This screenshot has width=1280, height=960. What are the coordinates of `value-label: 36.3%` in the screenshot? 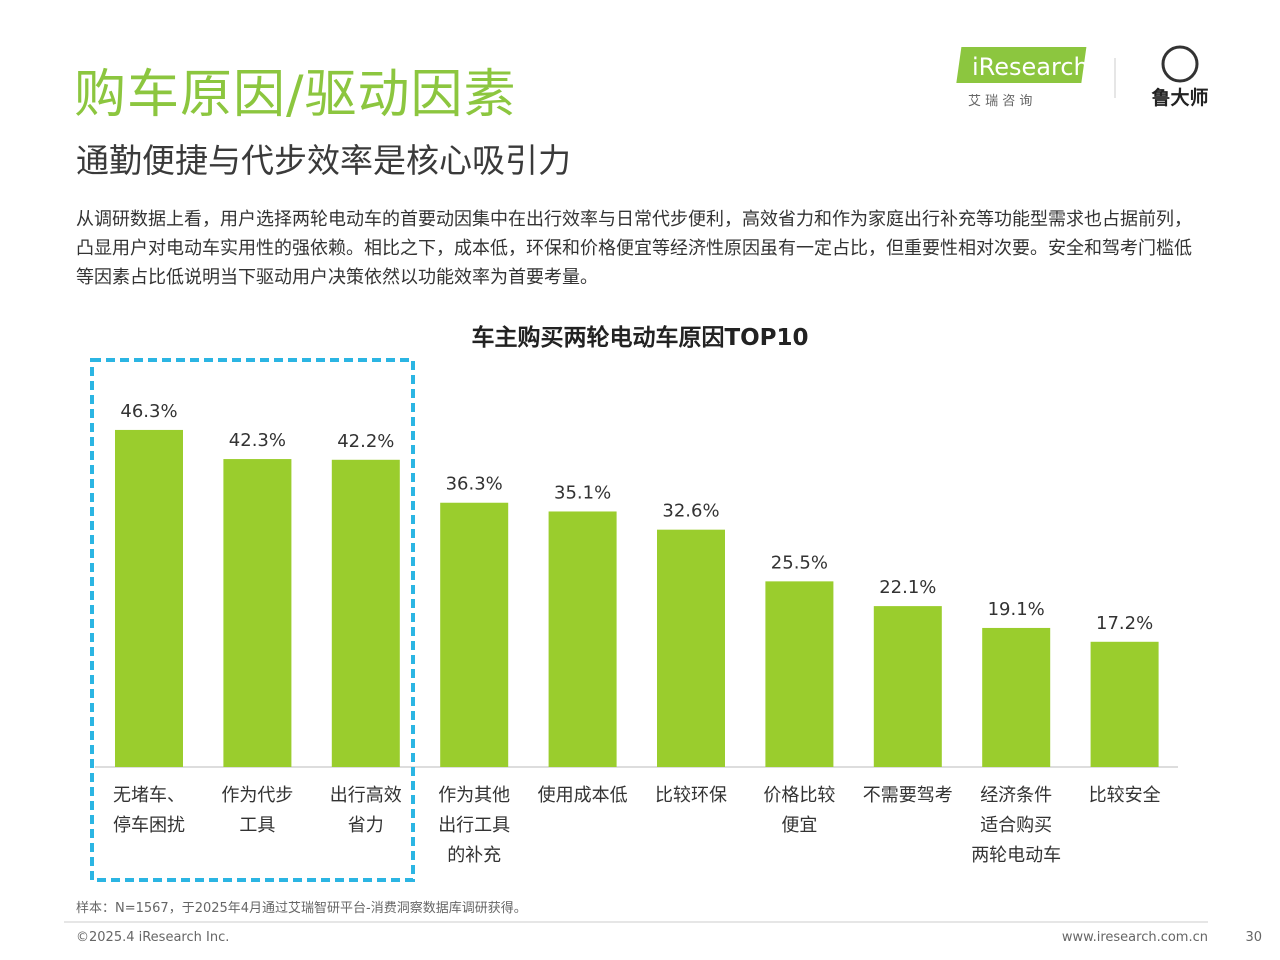 It's located at (474, 484).